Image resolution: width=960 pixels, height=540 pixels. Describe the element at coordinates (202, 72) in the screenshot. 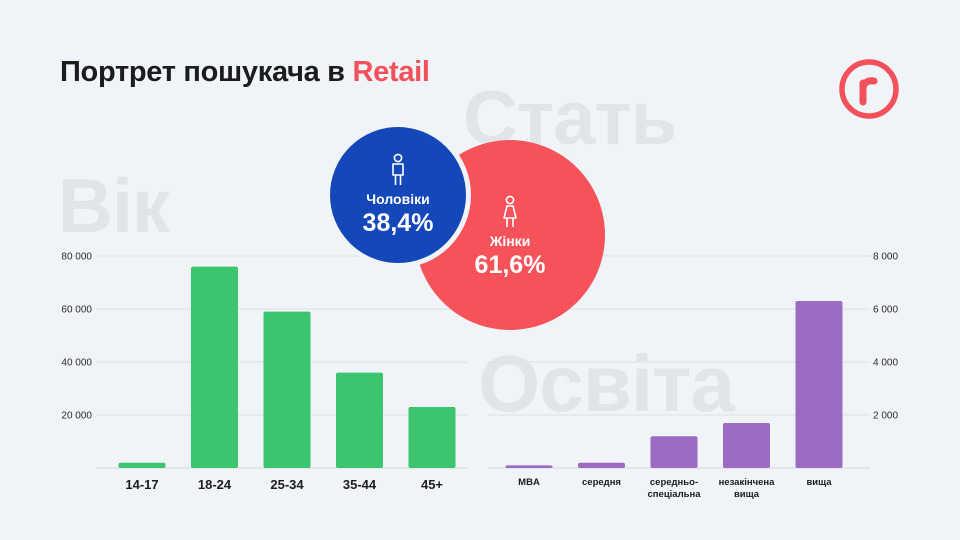

I see `title-main: Портрет пошукача в` at that location.